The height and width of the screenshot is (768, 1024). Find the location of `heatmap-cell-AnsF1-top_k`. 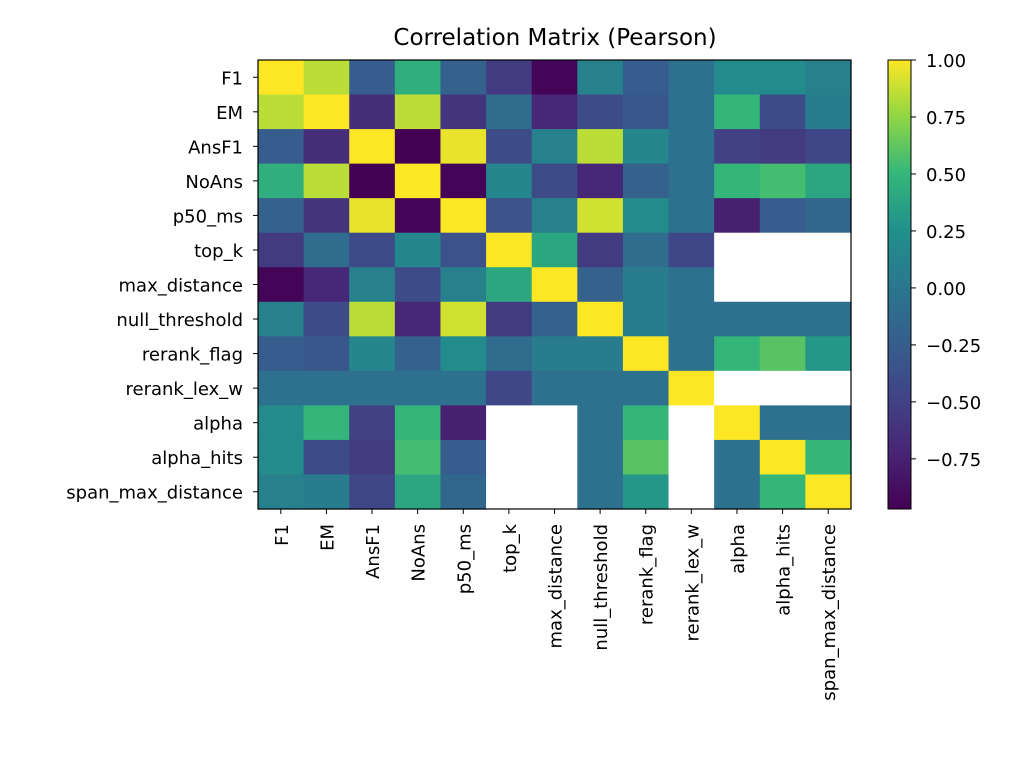

heatmap-cell-AnsF1-top_k is located at coordinates (509, 147).